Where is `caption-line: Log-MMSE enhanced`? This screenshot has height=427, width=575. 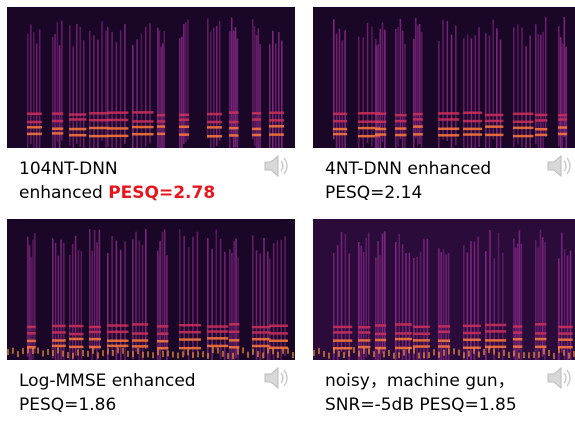 caption-line: Log-MMSE enhanced is located at coordinates (107, 381).